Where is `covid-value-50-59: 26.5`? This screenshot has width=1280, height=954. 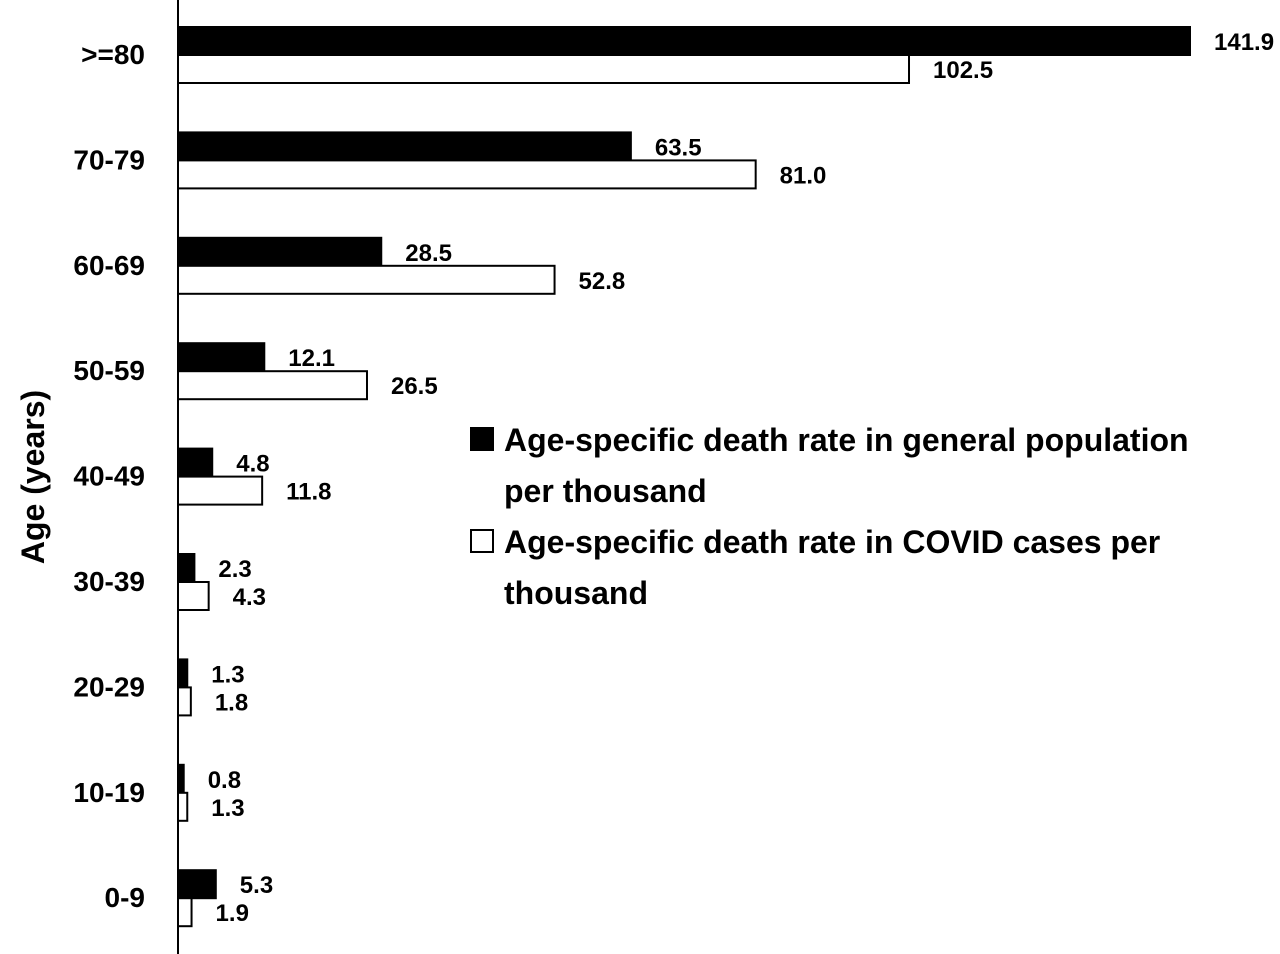 covid-value-50-59: 26.5 is located at coordinates (414, 386).